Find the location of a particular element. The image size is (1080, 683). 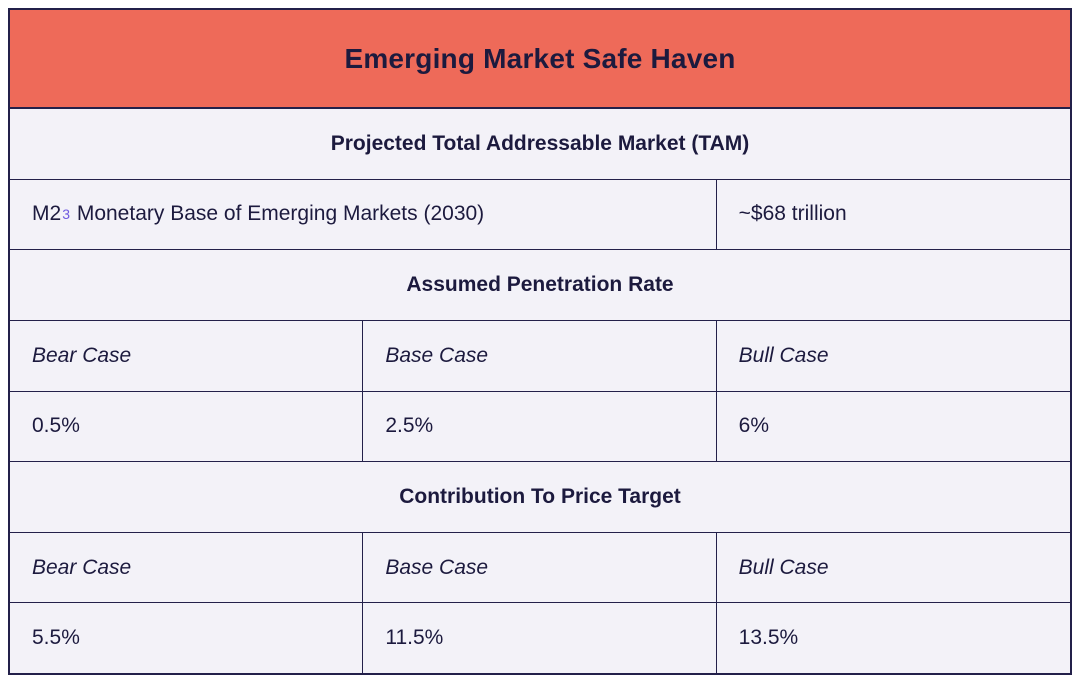

tam-metric-prefix: M2 is located at coordinates (47, 214).